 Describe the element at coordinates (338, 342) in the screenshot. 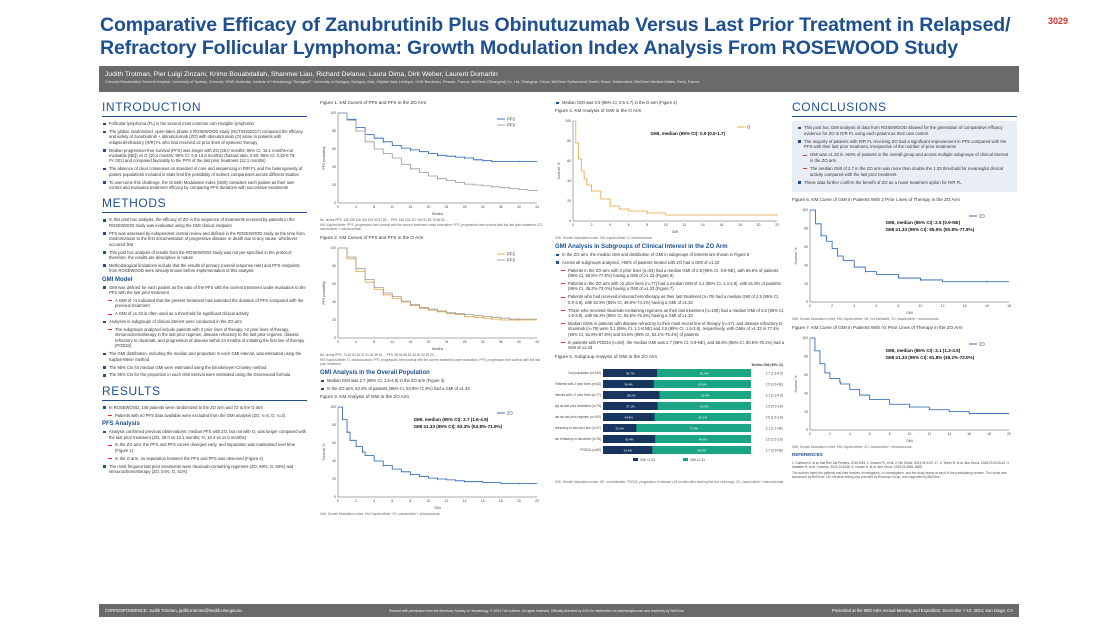

I see `x-tick-label: 0` at that location.